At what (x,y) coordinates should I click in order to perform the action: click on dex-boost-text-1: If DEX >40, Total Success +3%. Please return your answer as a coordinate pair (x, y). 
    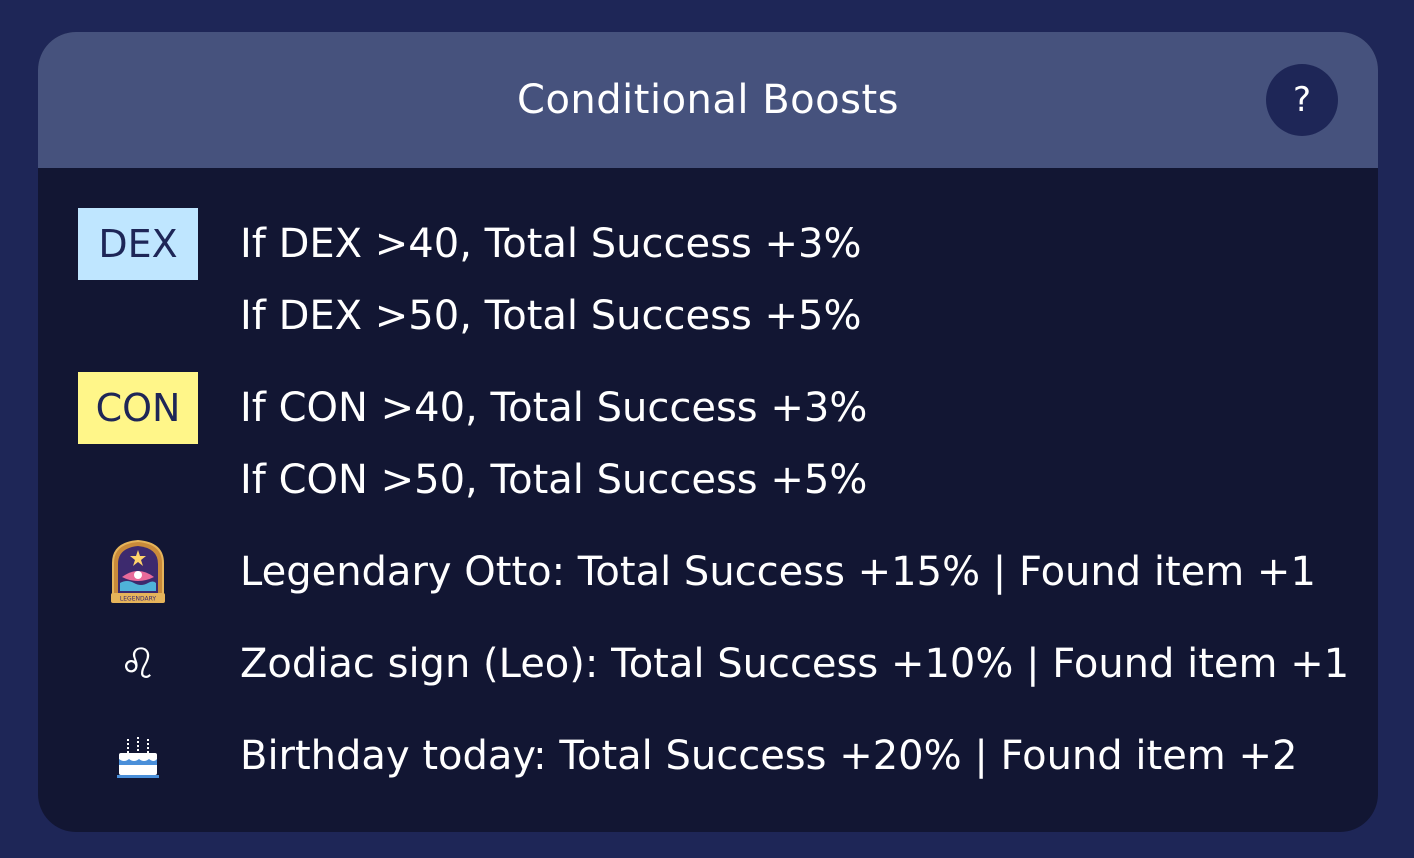
    Looking at the image, I should click on (551, 244).